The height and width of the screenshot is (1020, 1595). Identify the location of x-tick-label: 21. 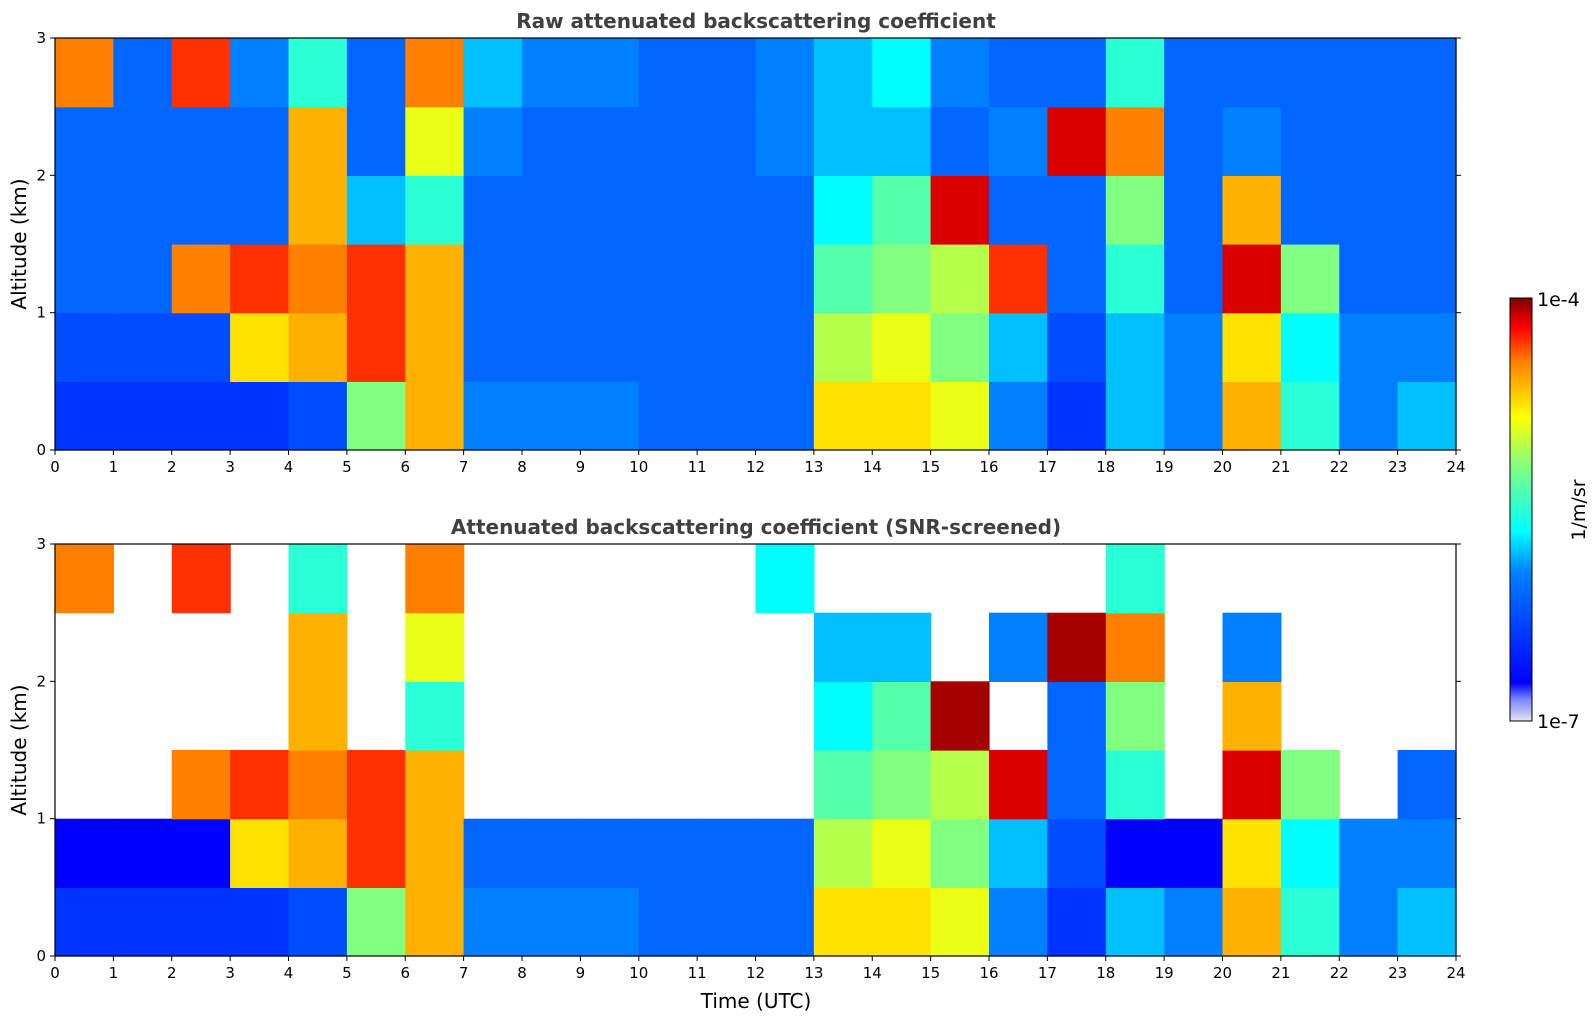
(1280, 467).